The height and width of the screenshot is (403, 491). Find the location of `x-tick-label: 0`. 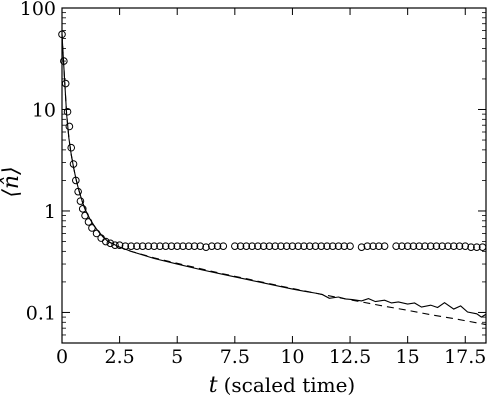

x-tick-label: 0 is located at coordinates (62, 357).